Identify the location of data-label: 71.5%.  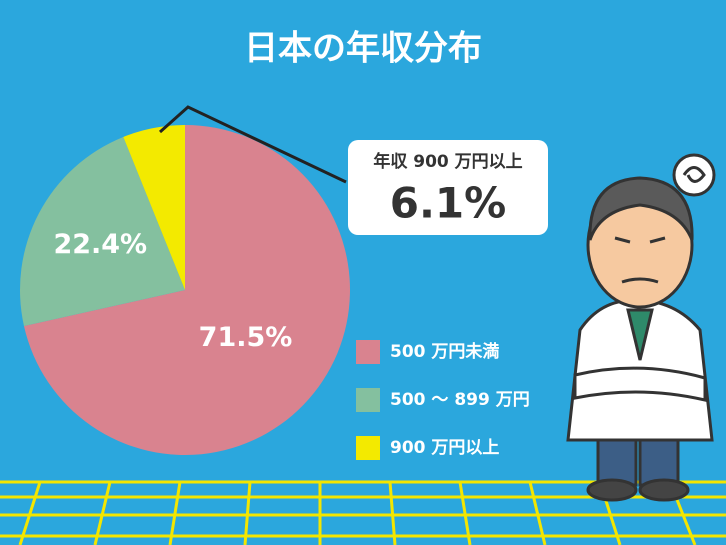
(246, 337).